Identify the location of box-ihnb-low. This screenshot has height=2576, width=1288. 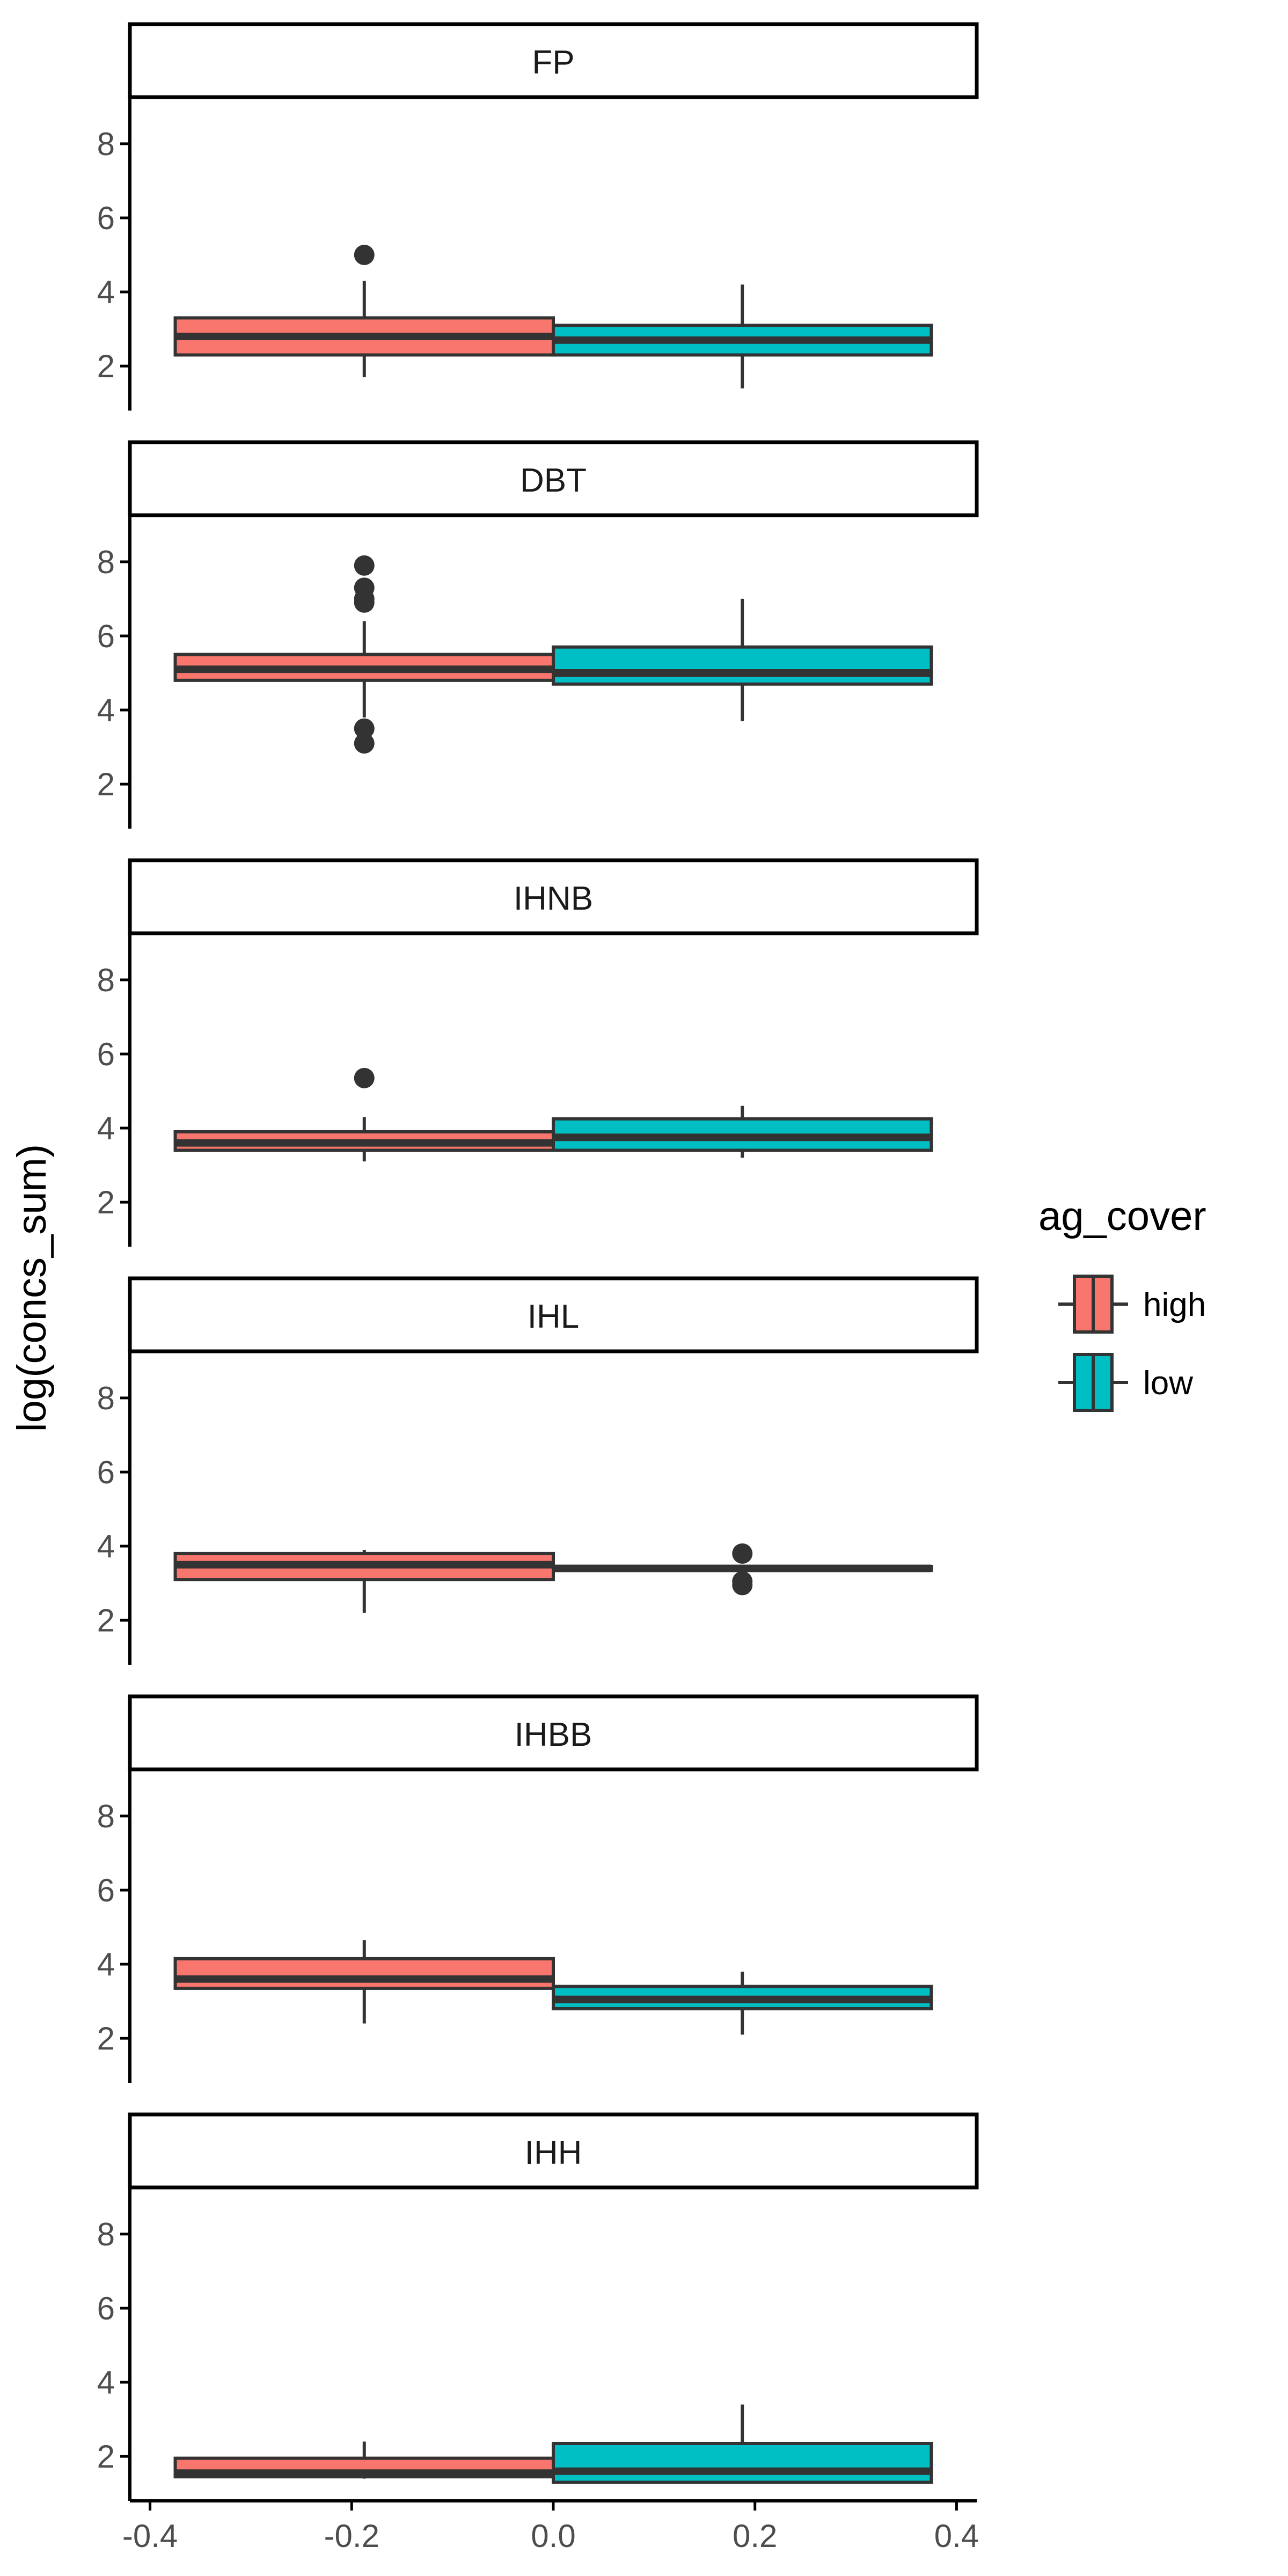
(742, 1132).